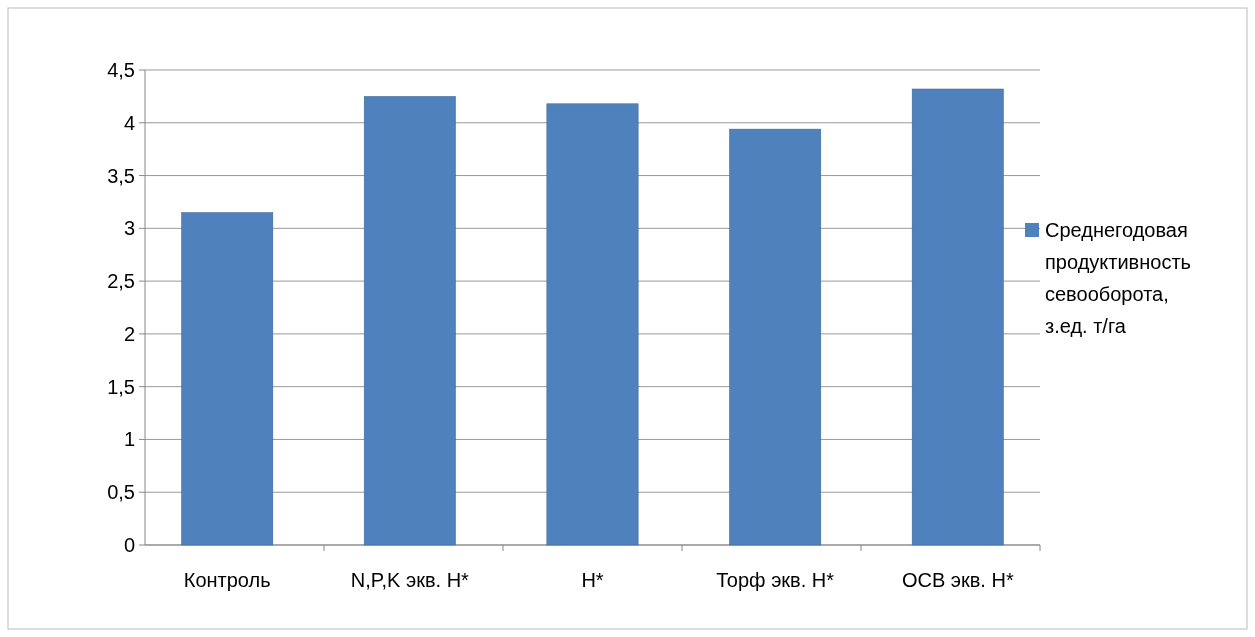 Image resolution: width=1255 pixels, height=637 pixels. I want to click on x-tick-label: Торф экв. Н*, so click(775, 580).